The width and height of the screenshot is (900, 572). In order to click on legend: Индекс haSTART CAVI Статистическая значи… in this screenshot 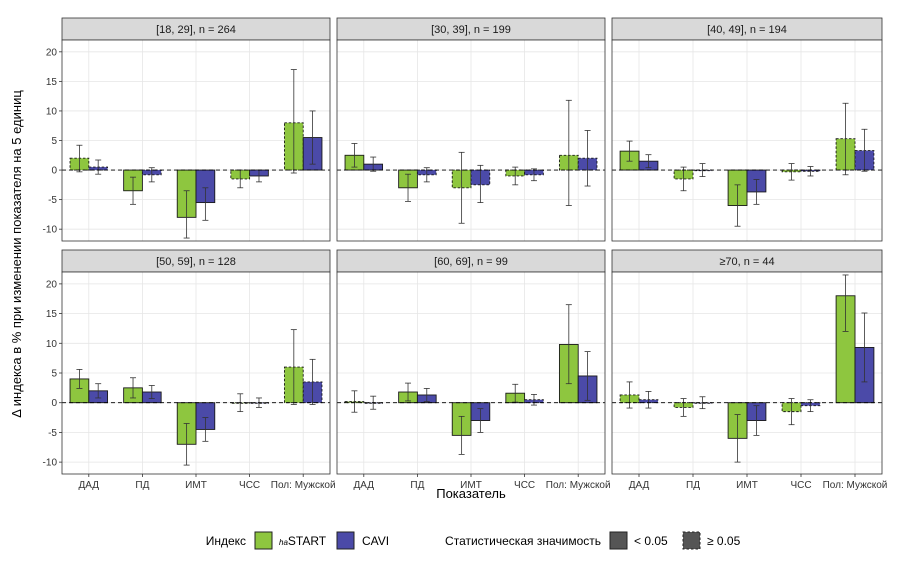, I will do `click(473, 540)`.